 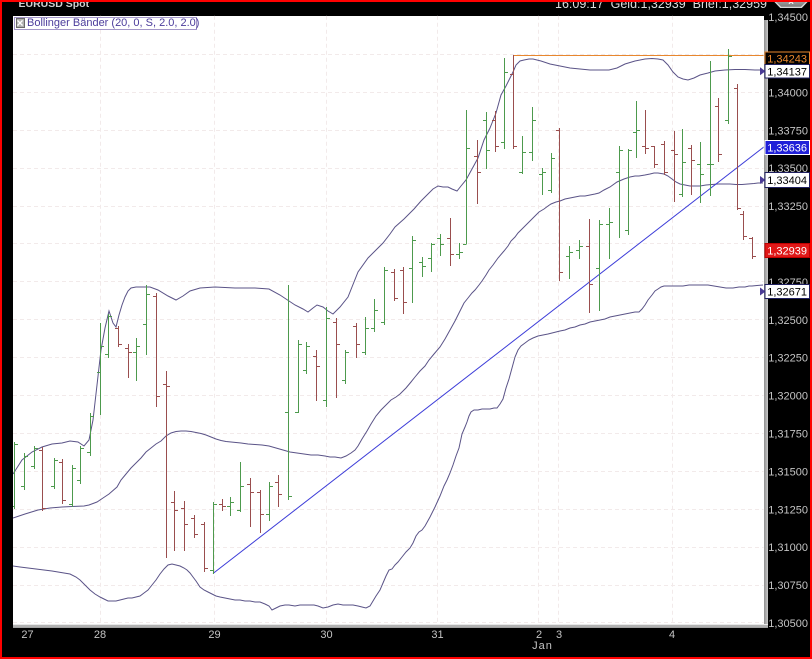 What do you see at coordinates (672, 635) in the screenshot?
I see `svg-text: 4` at bounding box center [672, 635].